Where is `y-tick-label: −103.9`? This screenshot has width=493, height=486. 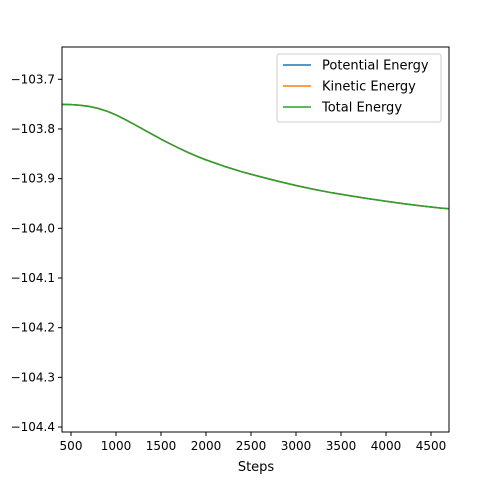
y-tick-label: −103.9 is located at coordinates (33, 179).